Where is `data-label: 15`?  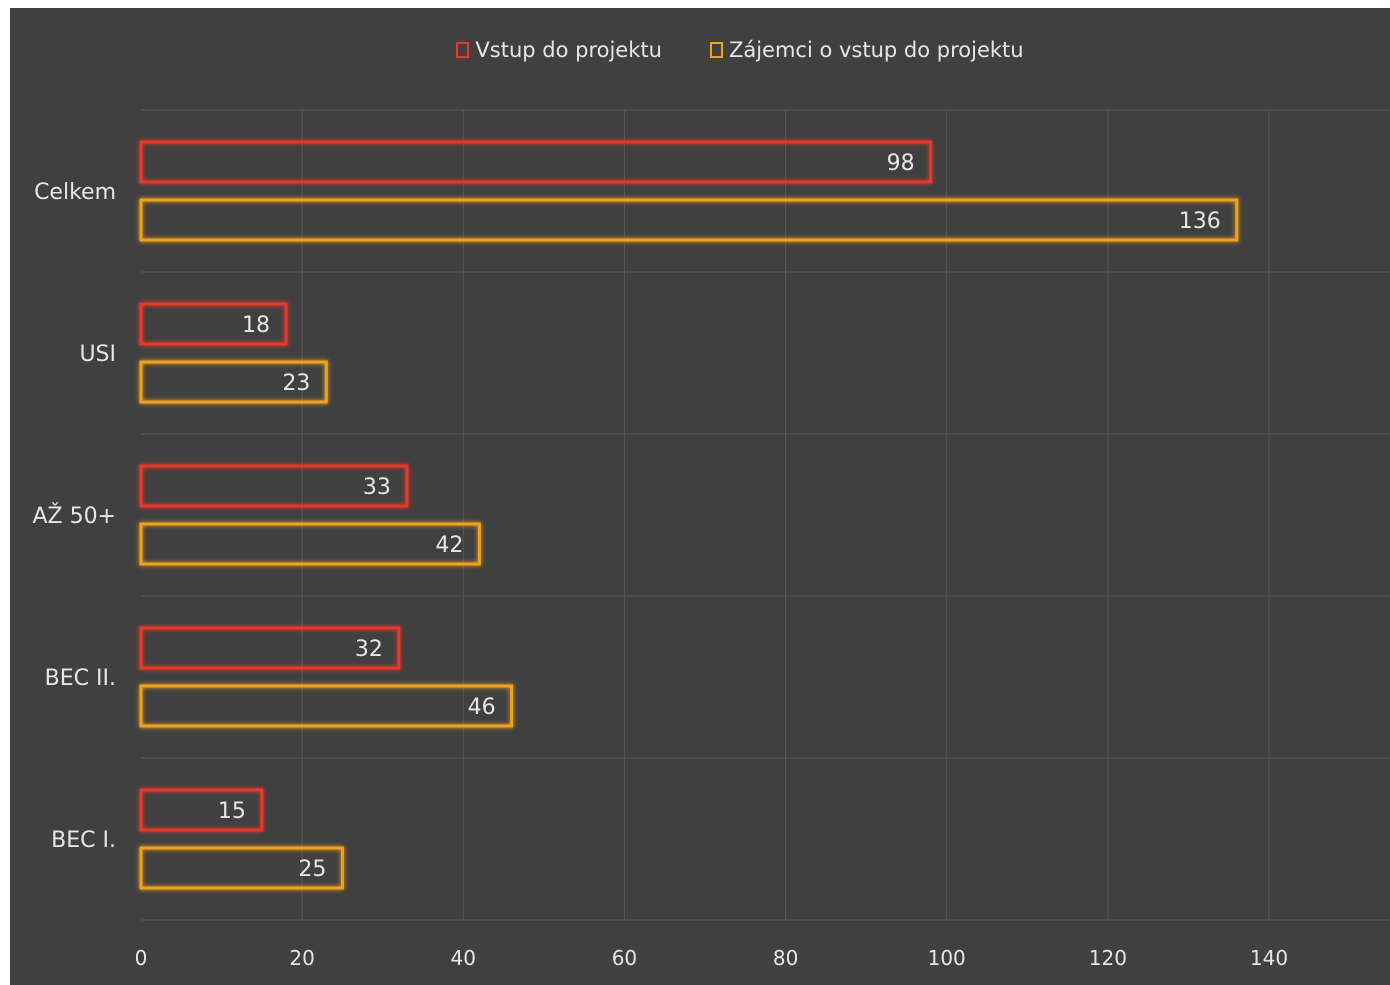
data-label: 15 is located at coordinates (232, 811).